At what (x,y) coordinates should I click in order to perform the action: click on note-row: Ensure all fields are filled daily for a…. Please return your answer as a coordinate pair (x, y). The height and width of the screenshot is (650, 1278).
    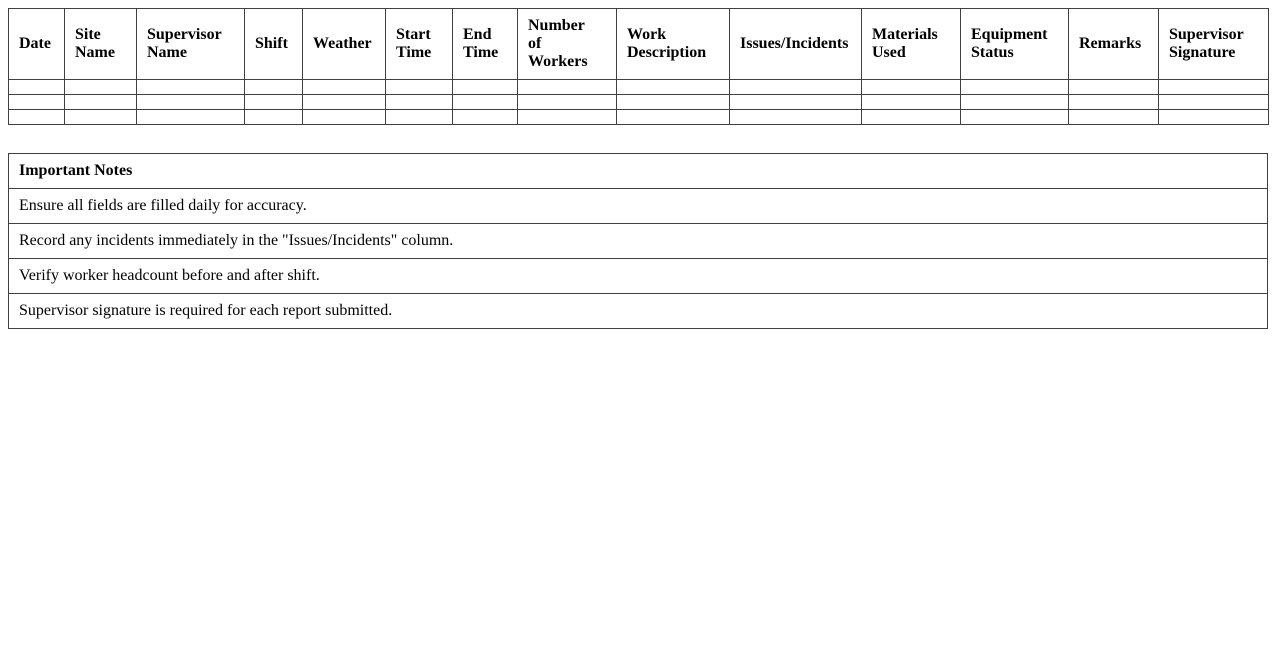
    Looking at the image, I should click on (638, 206).